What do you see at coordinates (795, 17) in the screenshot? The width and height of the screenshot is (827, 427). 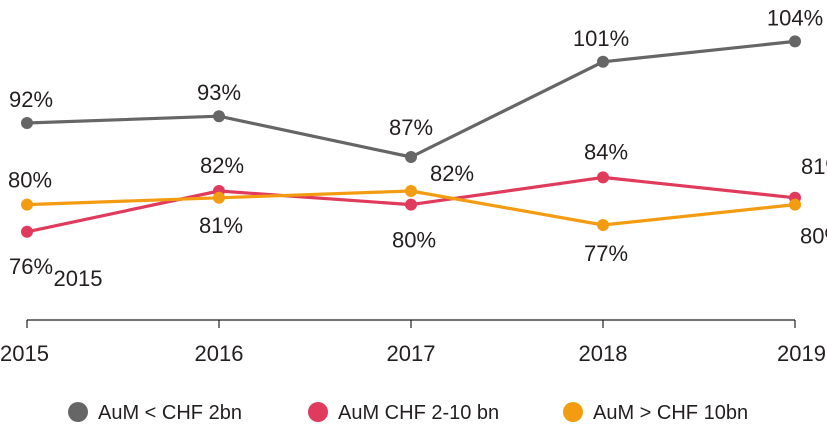 I see `data-label: 104%` at bounding box center [795, 17].